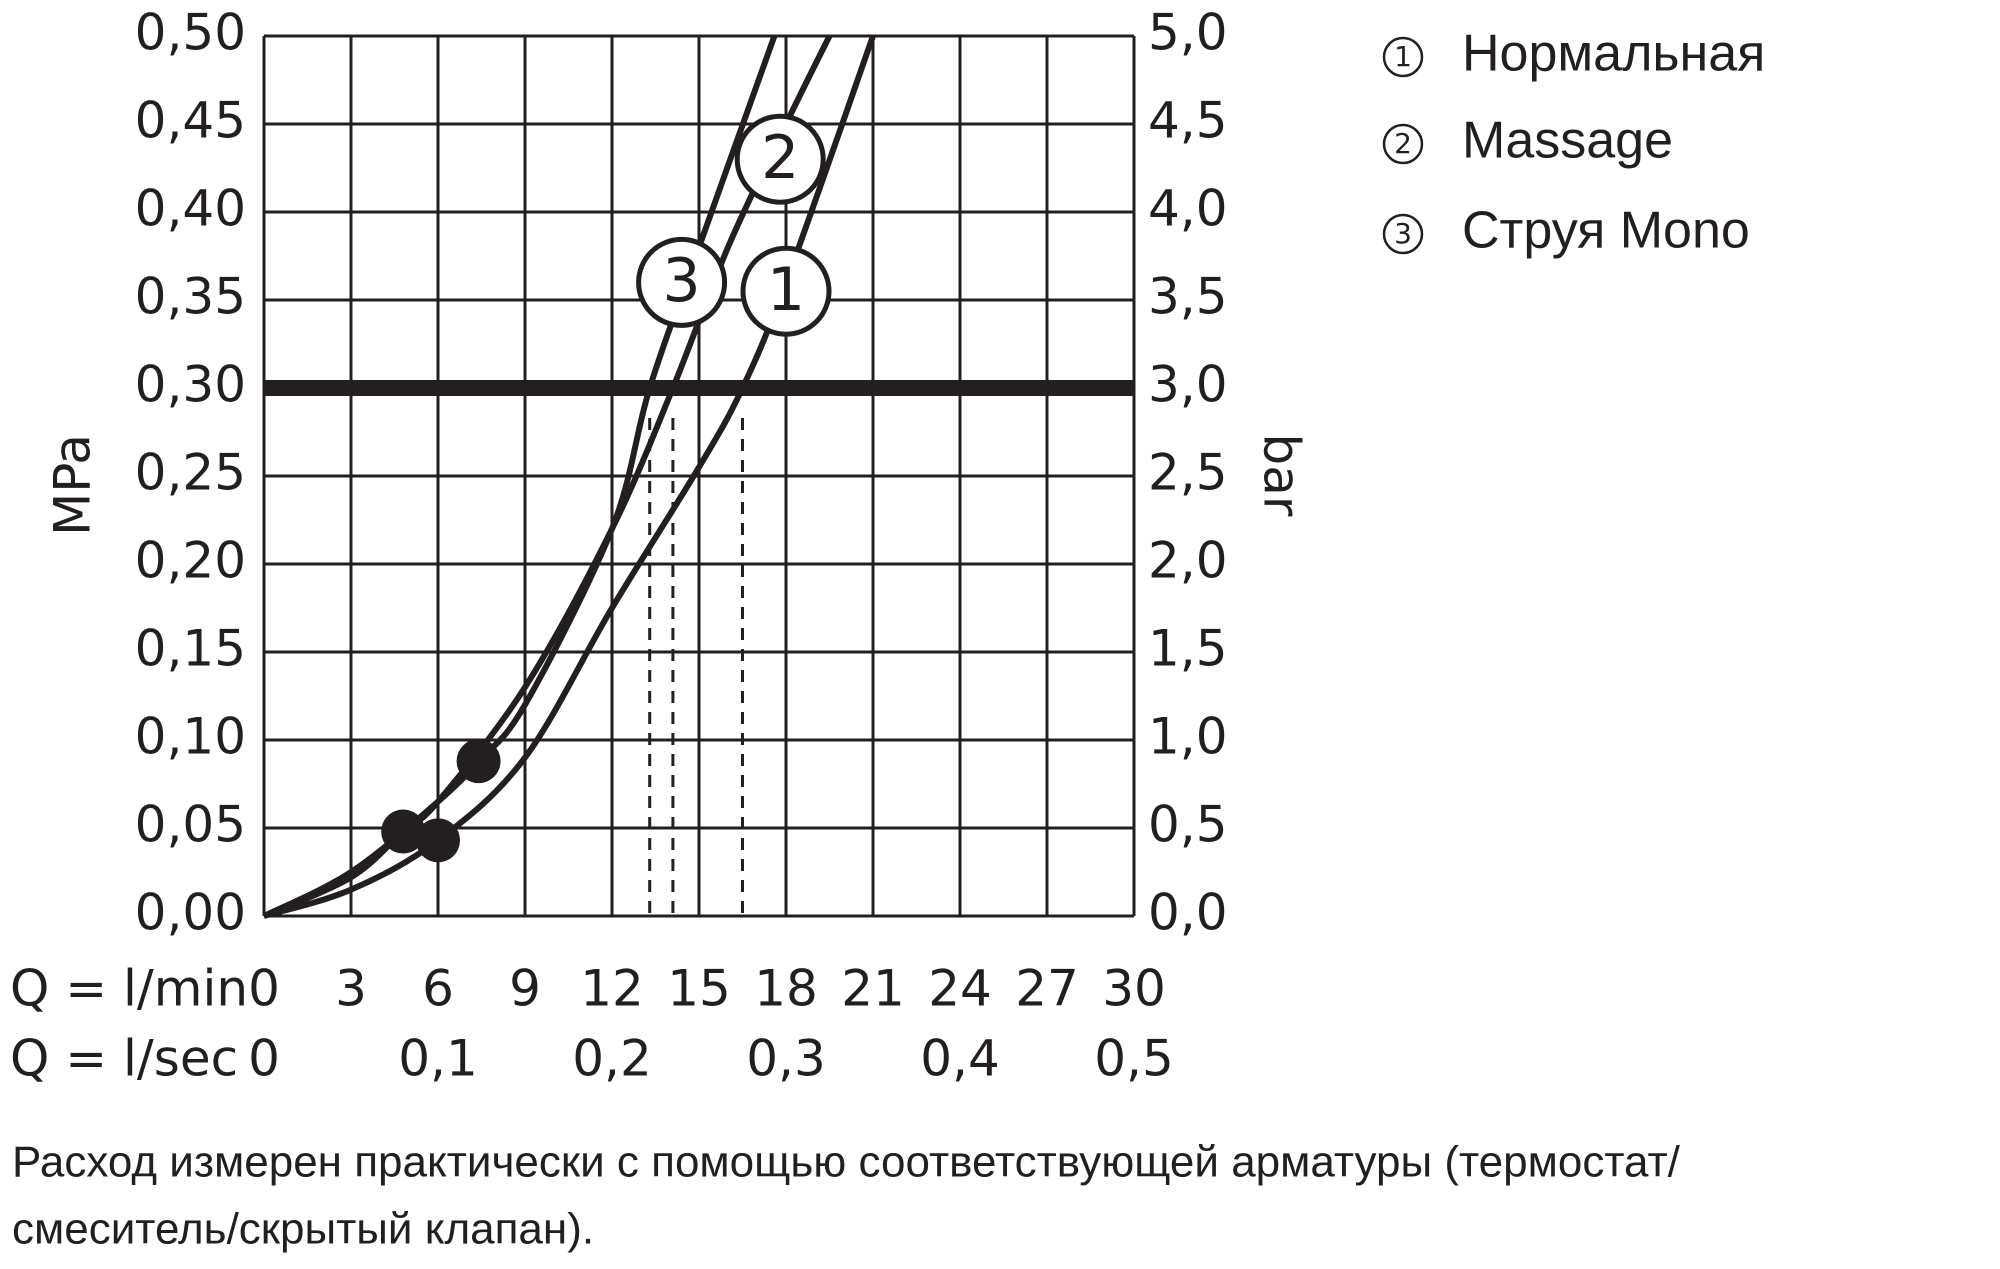 The image size is (2000, 1269). I want to click on legend-number: 3, so click(1403, 233).